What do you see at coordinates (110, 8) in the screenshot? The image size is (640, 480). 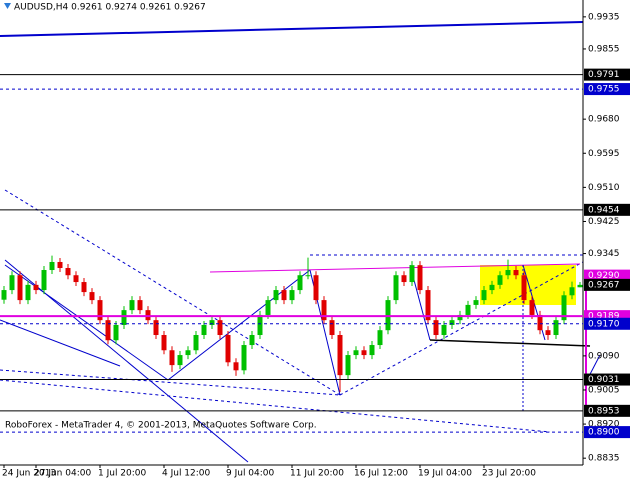 I see `chart-title: AUDUSD,H4 0.9261 0.9274 0.9261 0.9267` at bounding box center [110, 8].